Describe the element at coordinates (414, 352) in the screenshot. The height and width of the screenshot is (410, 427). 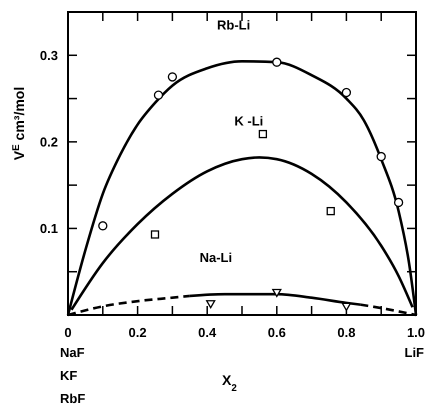
I see `text: LiF` at that location.